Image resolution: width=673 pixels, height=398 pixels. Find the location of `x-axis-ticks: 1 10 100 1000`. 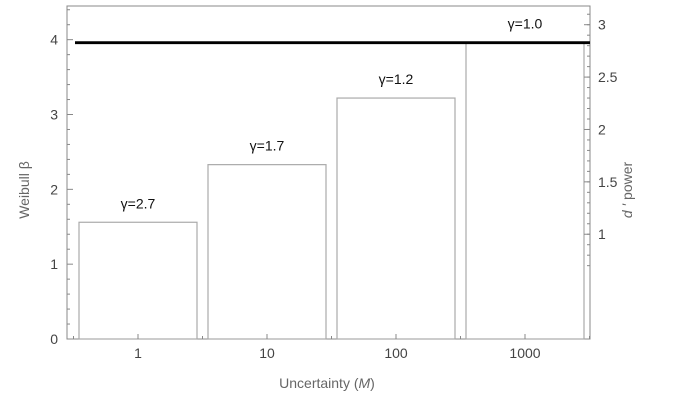

x-axis-ticks: 1 10 100 1000 is located at coordinates (331, 347).